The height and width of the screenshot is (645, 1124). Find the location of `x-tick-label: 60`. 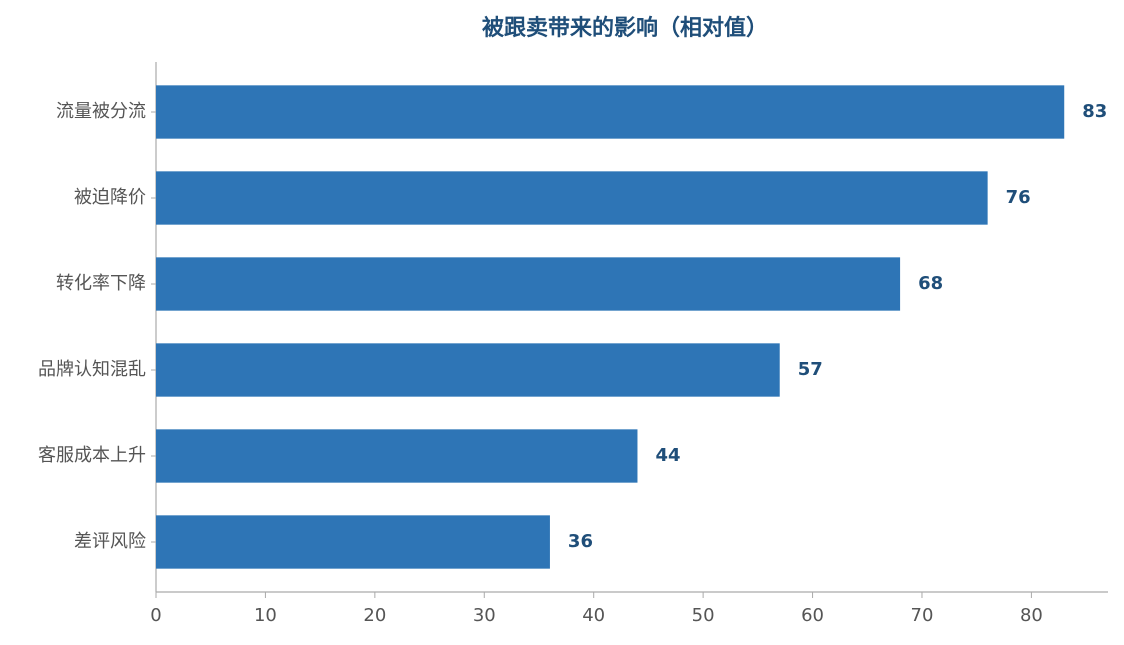

x-tick-label: 60 is located at coordinates (812, 615).